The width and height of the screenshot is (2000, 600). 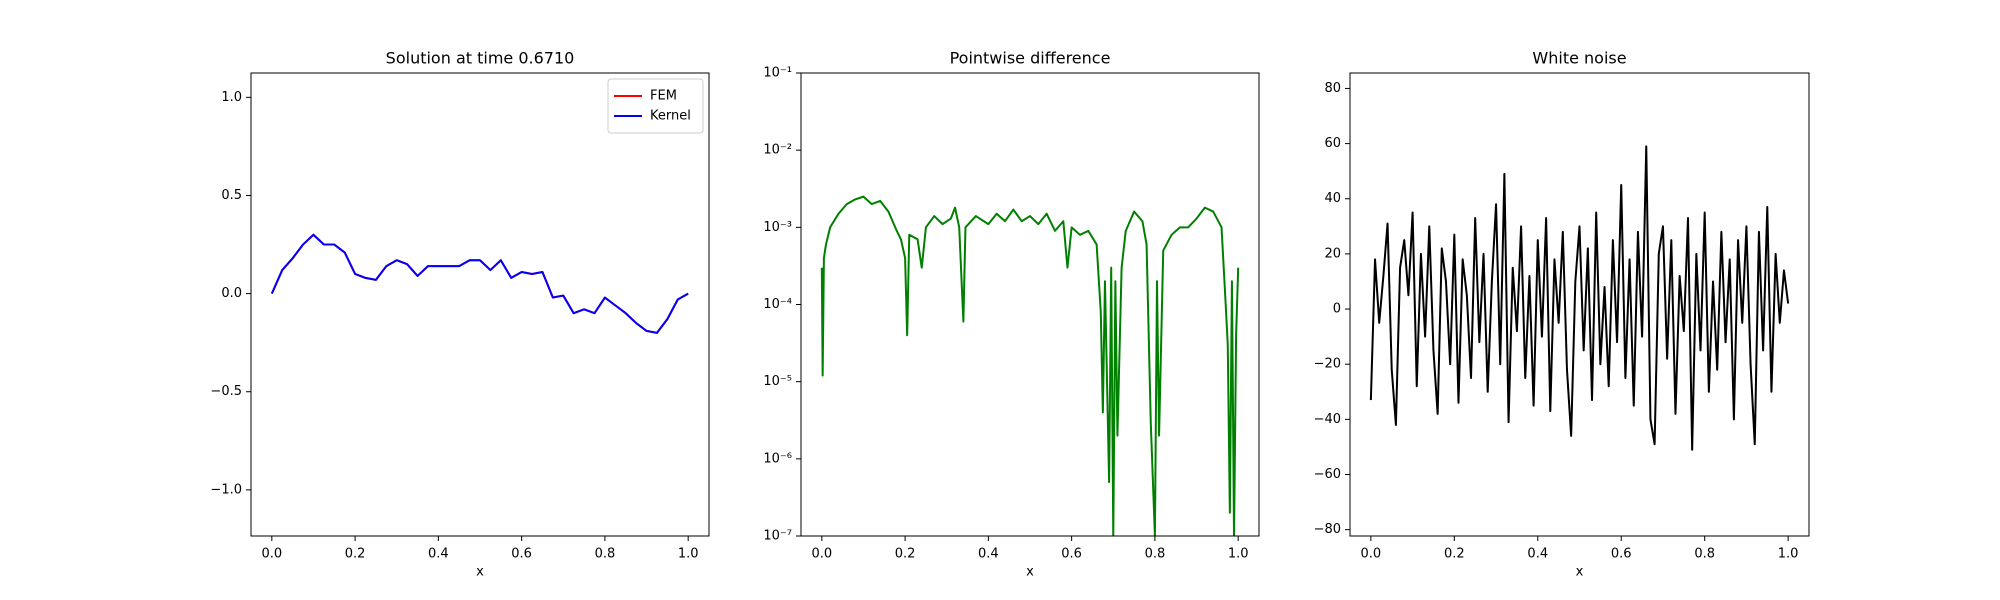 What do you see at coordinates (663, 96) in the screenshot?
I see `legend-label: FEM` at bounding box center [663, 96].